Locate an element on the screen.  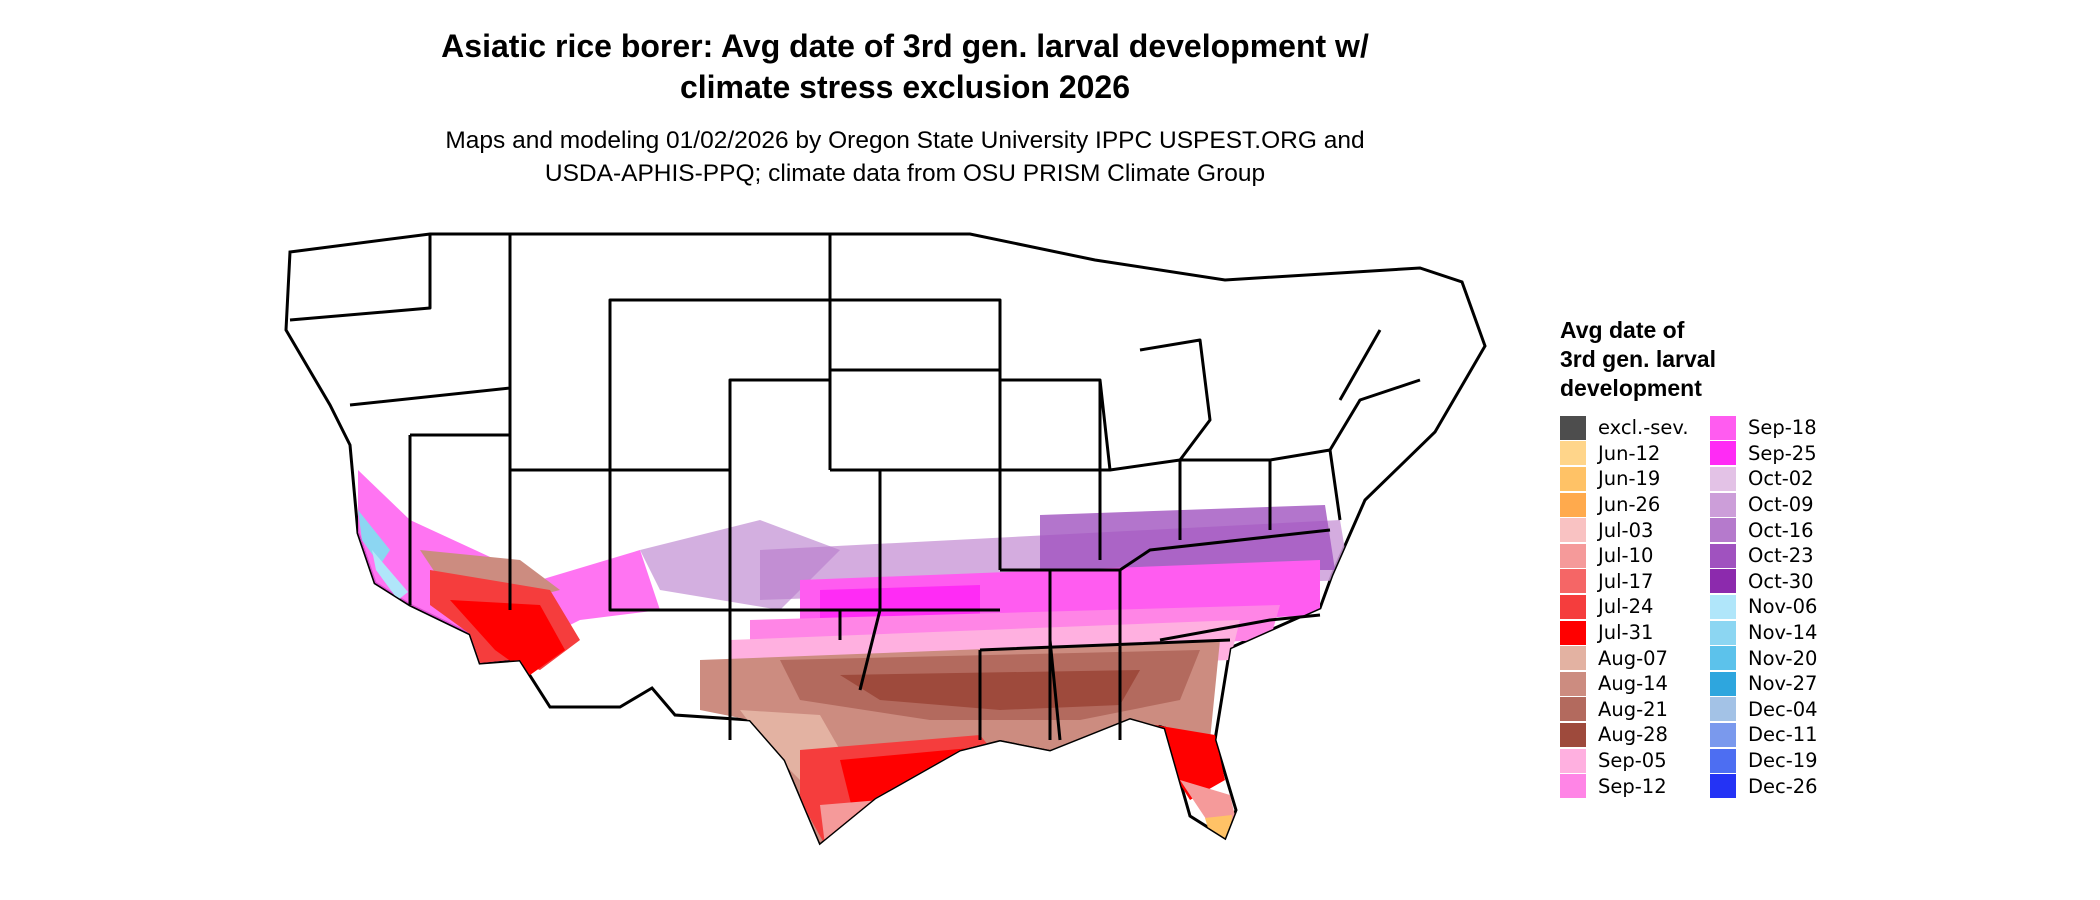
legend-item: Sep-05 is located at coordinates (1613, 761).